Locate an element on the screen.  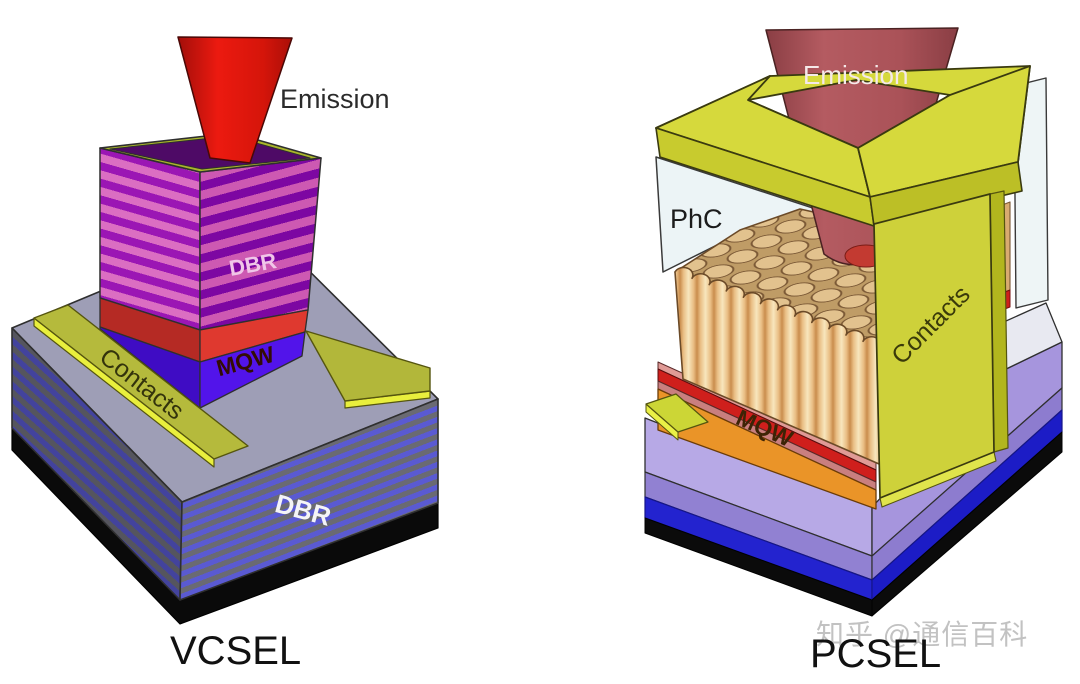
pcsel-contact-tab is located at coordinates (677, 413).